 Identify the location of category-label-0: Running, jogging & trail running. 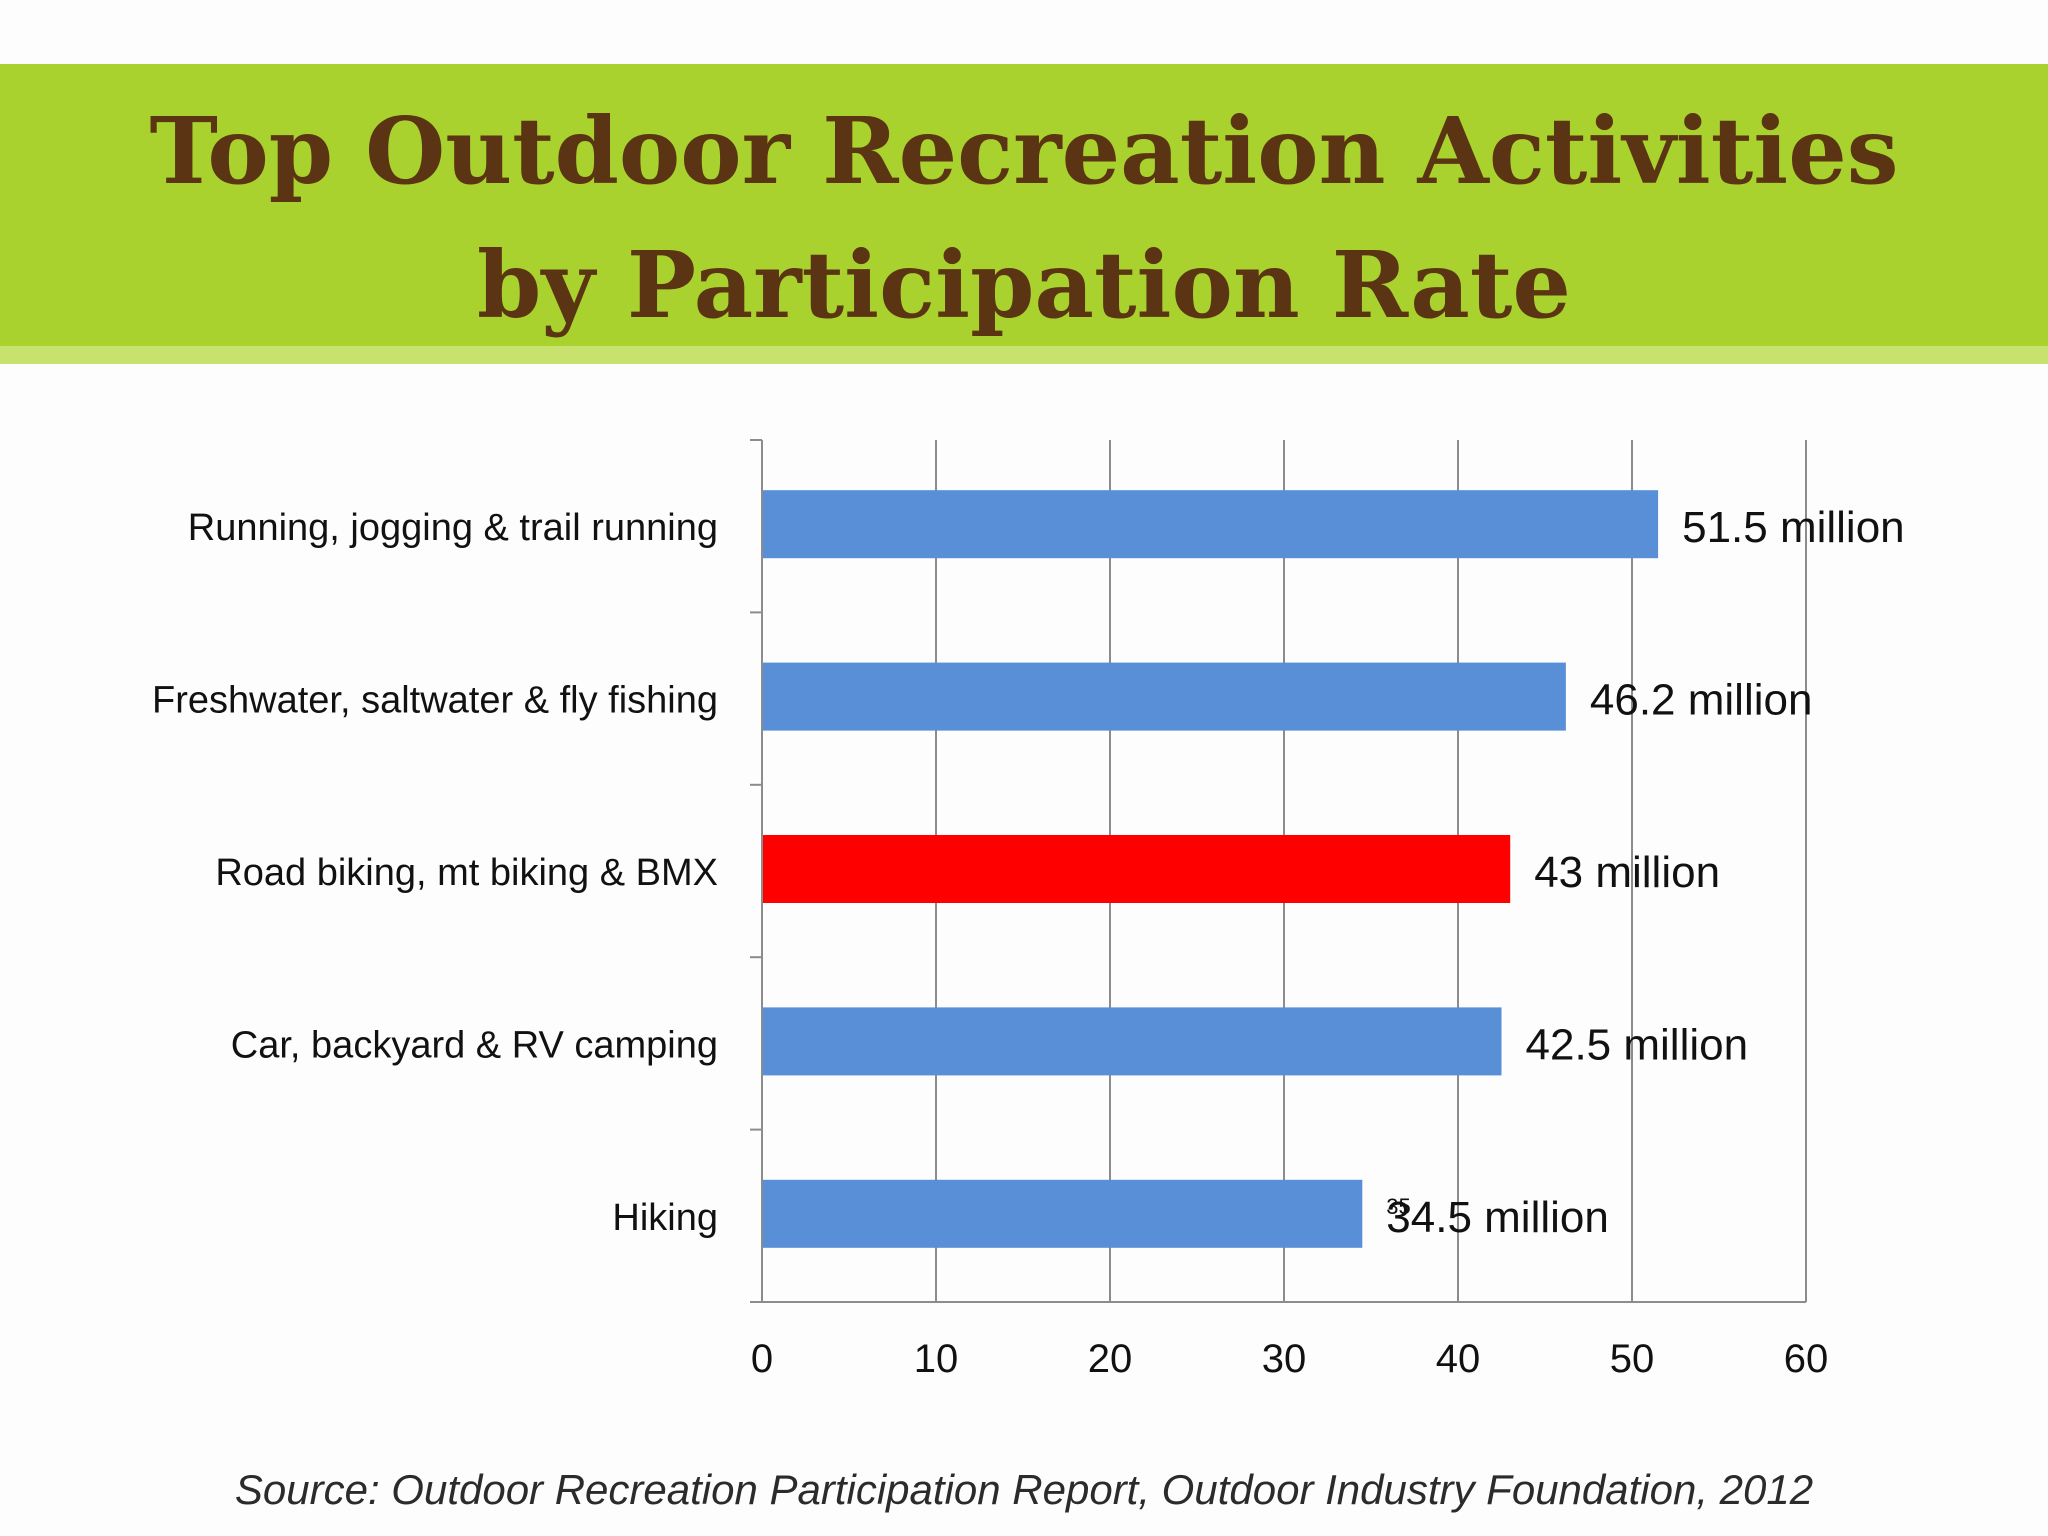
(453, 528).